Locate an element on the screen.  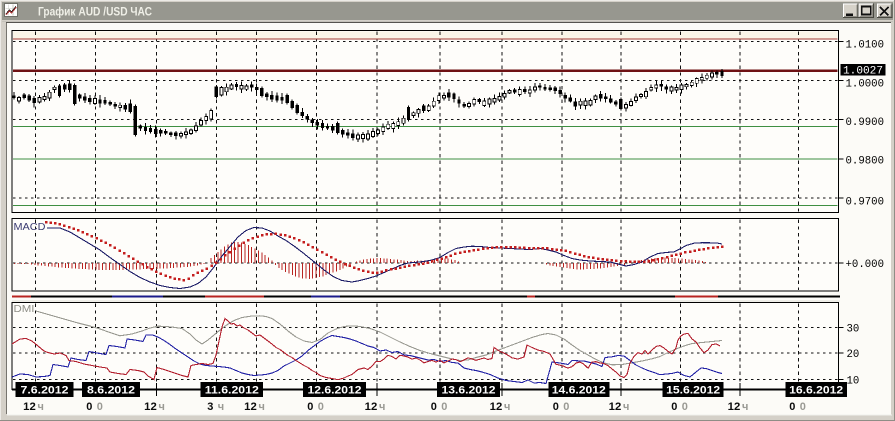
svg-text: 20 is located at coordinates (853, 355).